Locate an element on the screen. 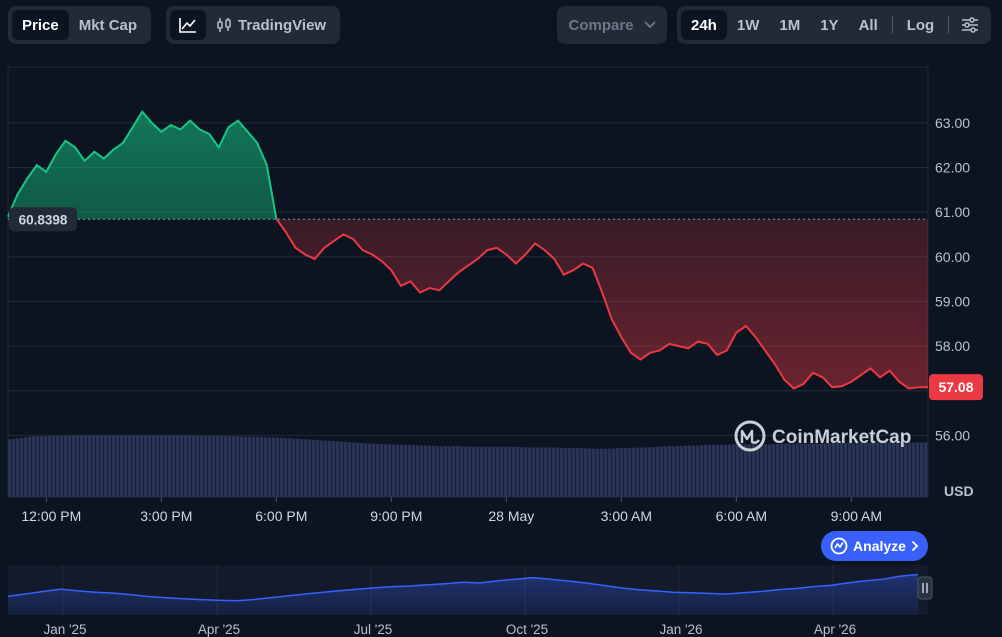 The width and height of the screenshot is (1002, 637). range-all: All is located at coordinates (868, 25).